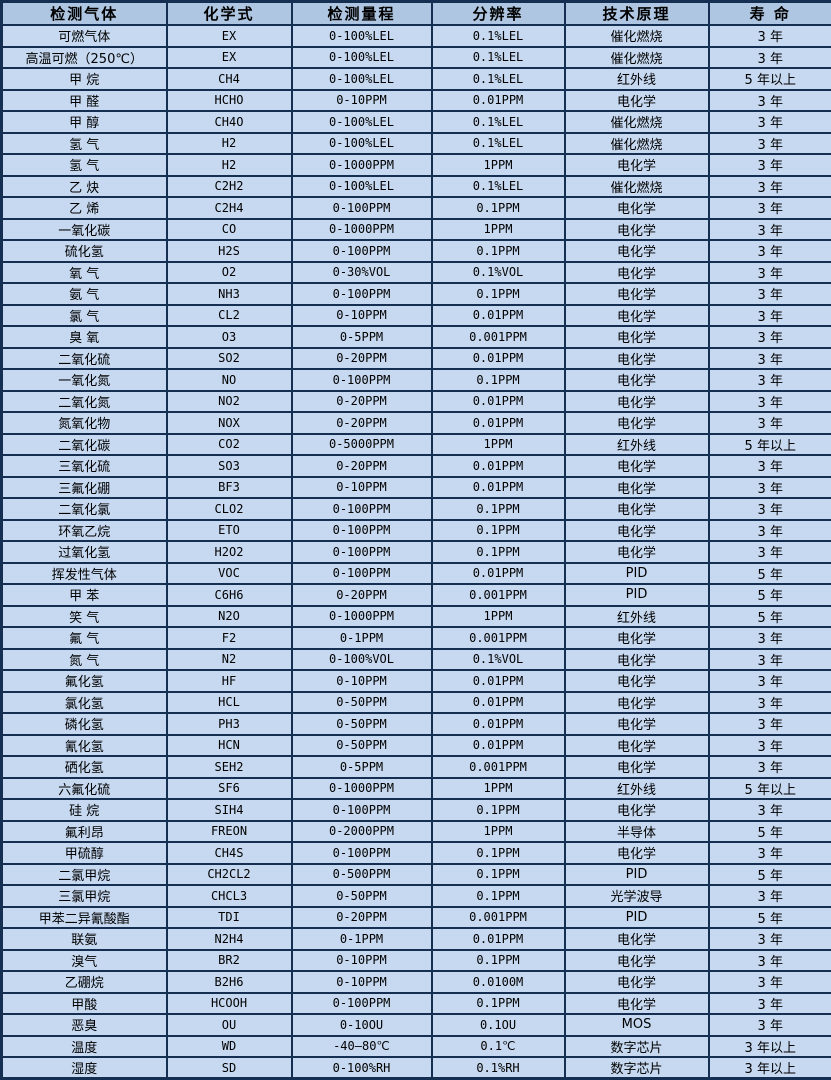 This screenshot has height=1080, width=831. What do you see at coordinates (84, 961) in the screenshot?
I see `cell-gas-name: 溴气` at bounding box center [84, 961].